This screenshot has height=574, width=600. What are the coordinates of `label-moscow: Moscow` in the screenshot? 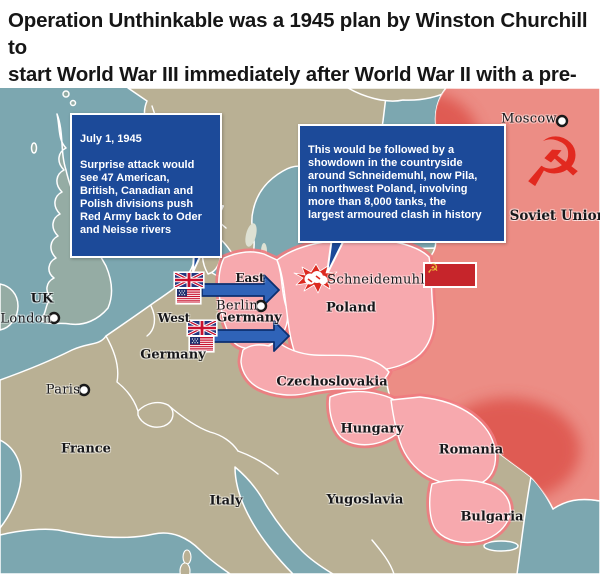 It's located at (529, 119).